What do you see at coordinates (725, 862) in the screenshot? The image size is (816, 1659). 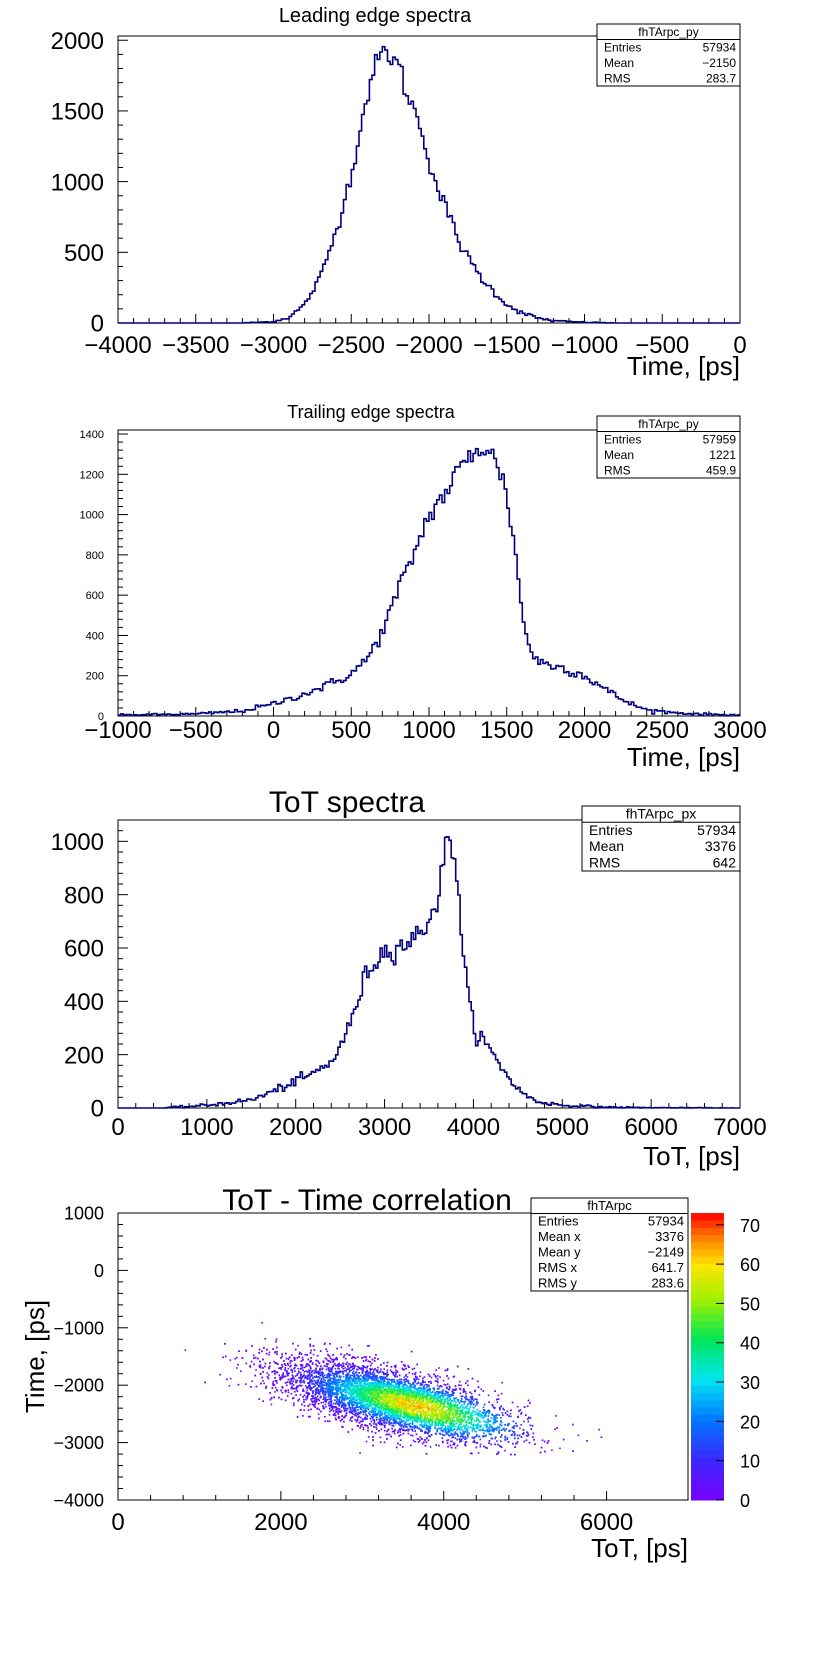 I see `stats-value: 642` at bounding box center [725, 862].